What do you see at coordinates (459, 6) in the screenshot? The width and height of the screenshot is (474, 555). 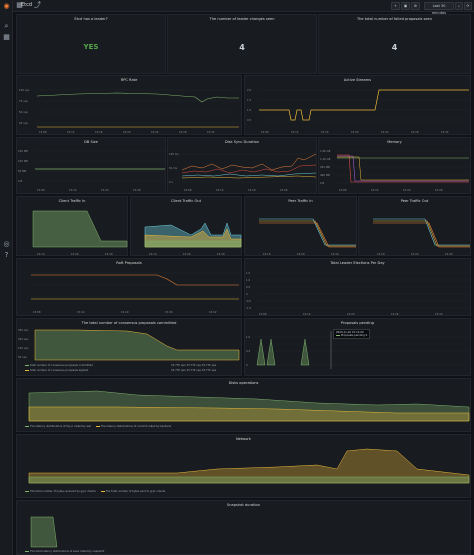 I see `zoom-out-button: ⌕` at bounding box center [459, 6].